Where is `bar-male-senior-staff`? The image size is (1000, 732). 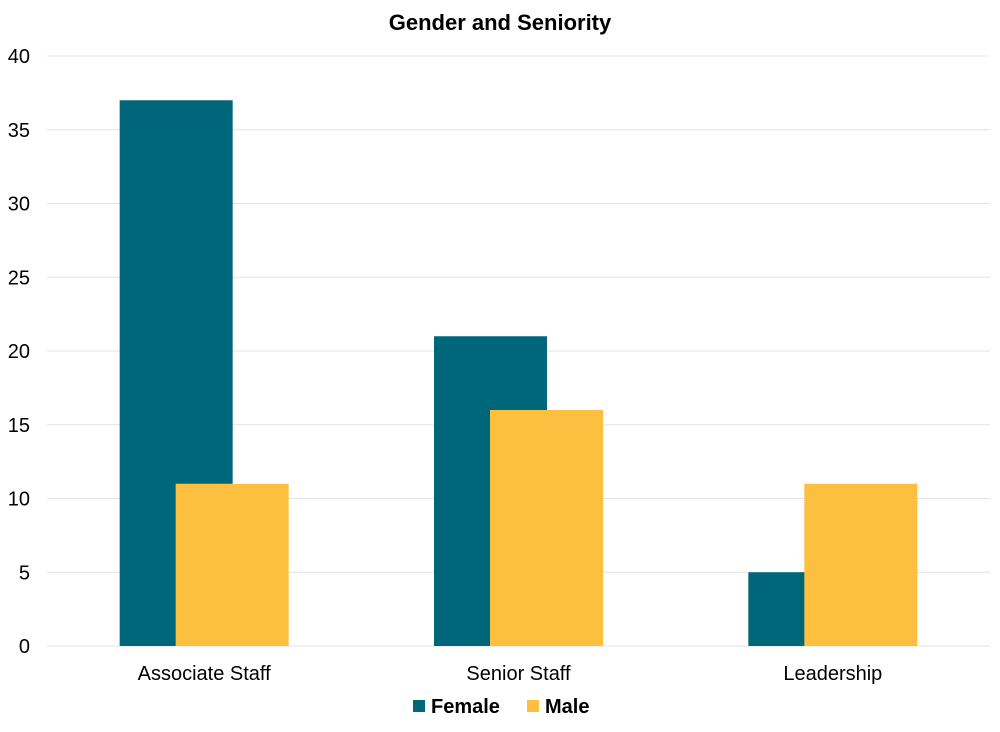
bar-male-senior-staff is located at coordinates (546, 528).